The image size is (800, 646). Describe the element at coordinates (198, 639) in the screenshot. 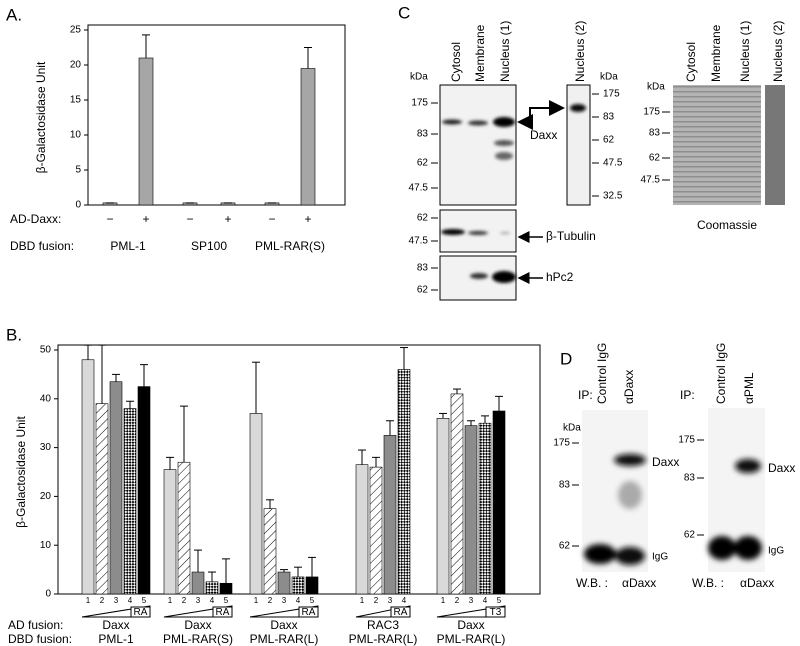

I see `dbd-label: PML-RAR(S)` at that location.